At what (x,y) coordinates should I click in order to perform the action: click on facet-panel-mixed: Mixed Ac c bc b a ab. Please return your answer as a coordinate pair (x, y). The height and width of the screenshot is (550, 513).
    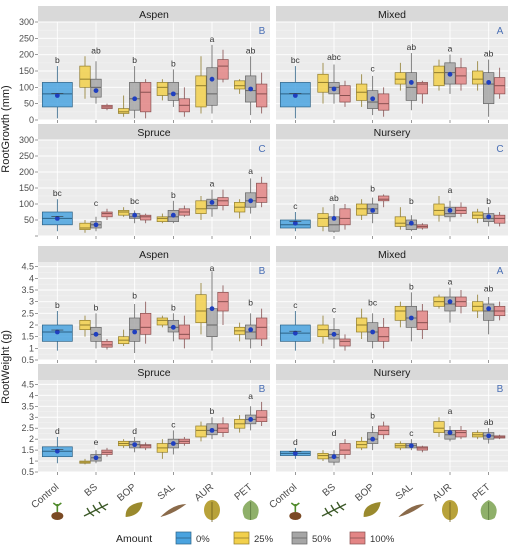
    Looking at the image, I should click on (392, 304).